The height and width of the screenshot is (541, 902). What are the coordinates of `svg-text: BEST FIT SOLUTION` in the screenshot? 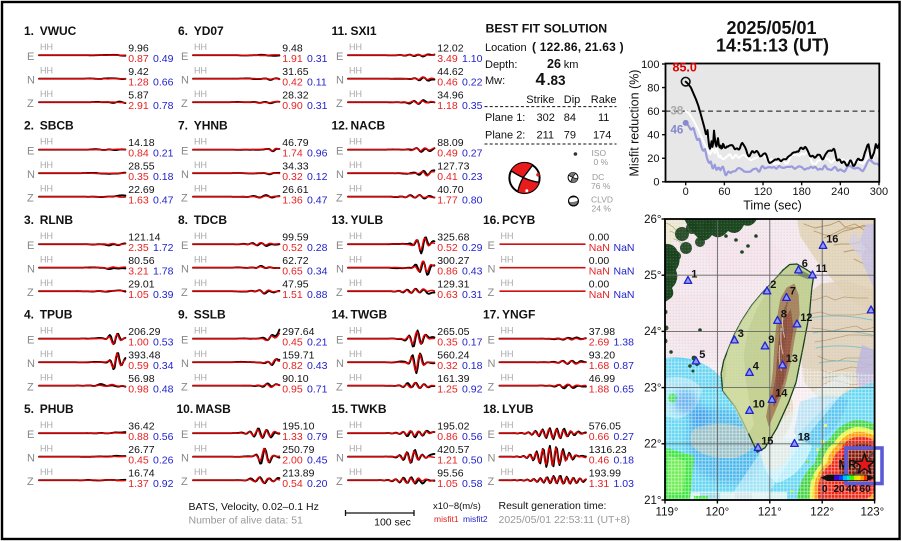 It's located at (547, 29).